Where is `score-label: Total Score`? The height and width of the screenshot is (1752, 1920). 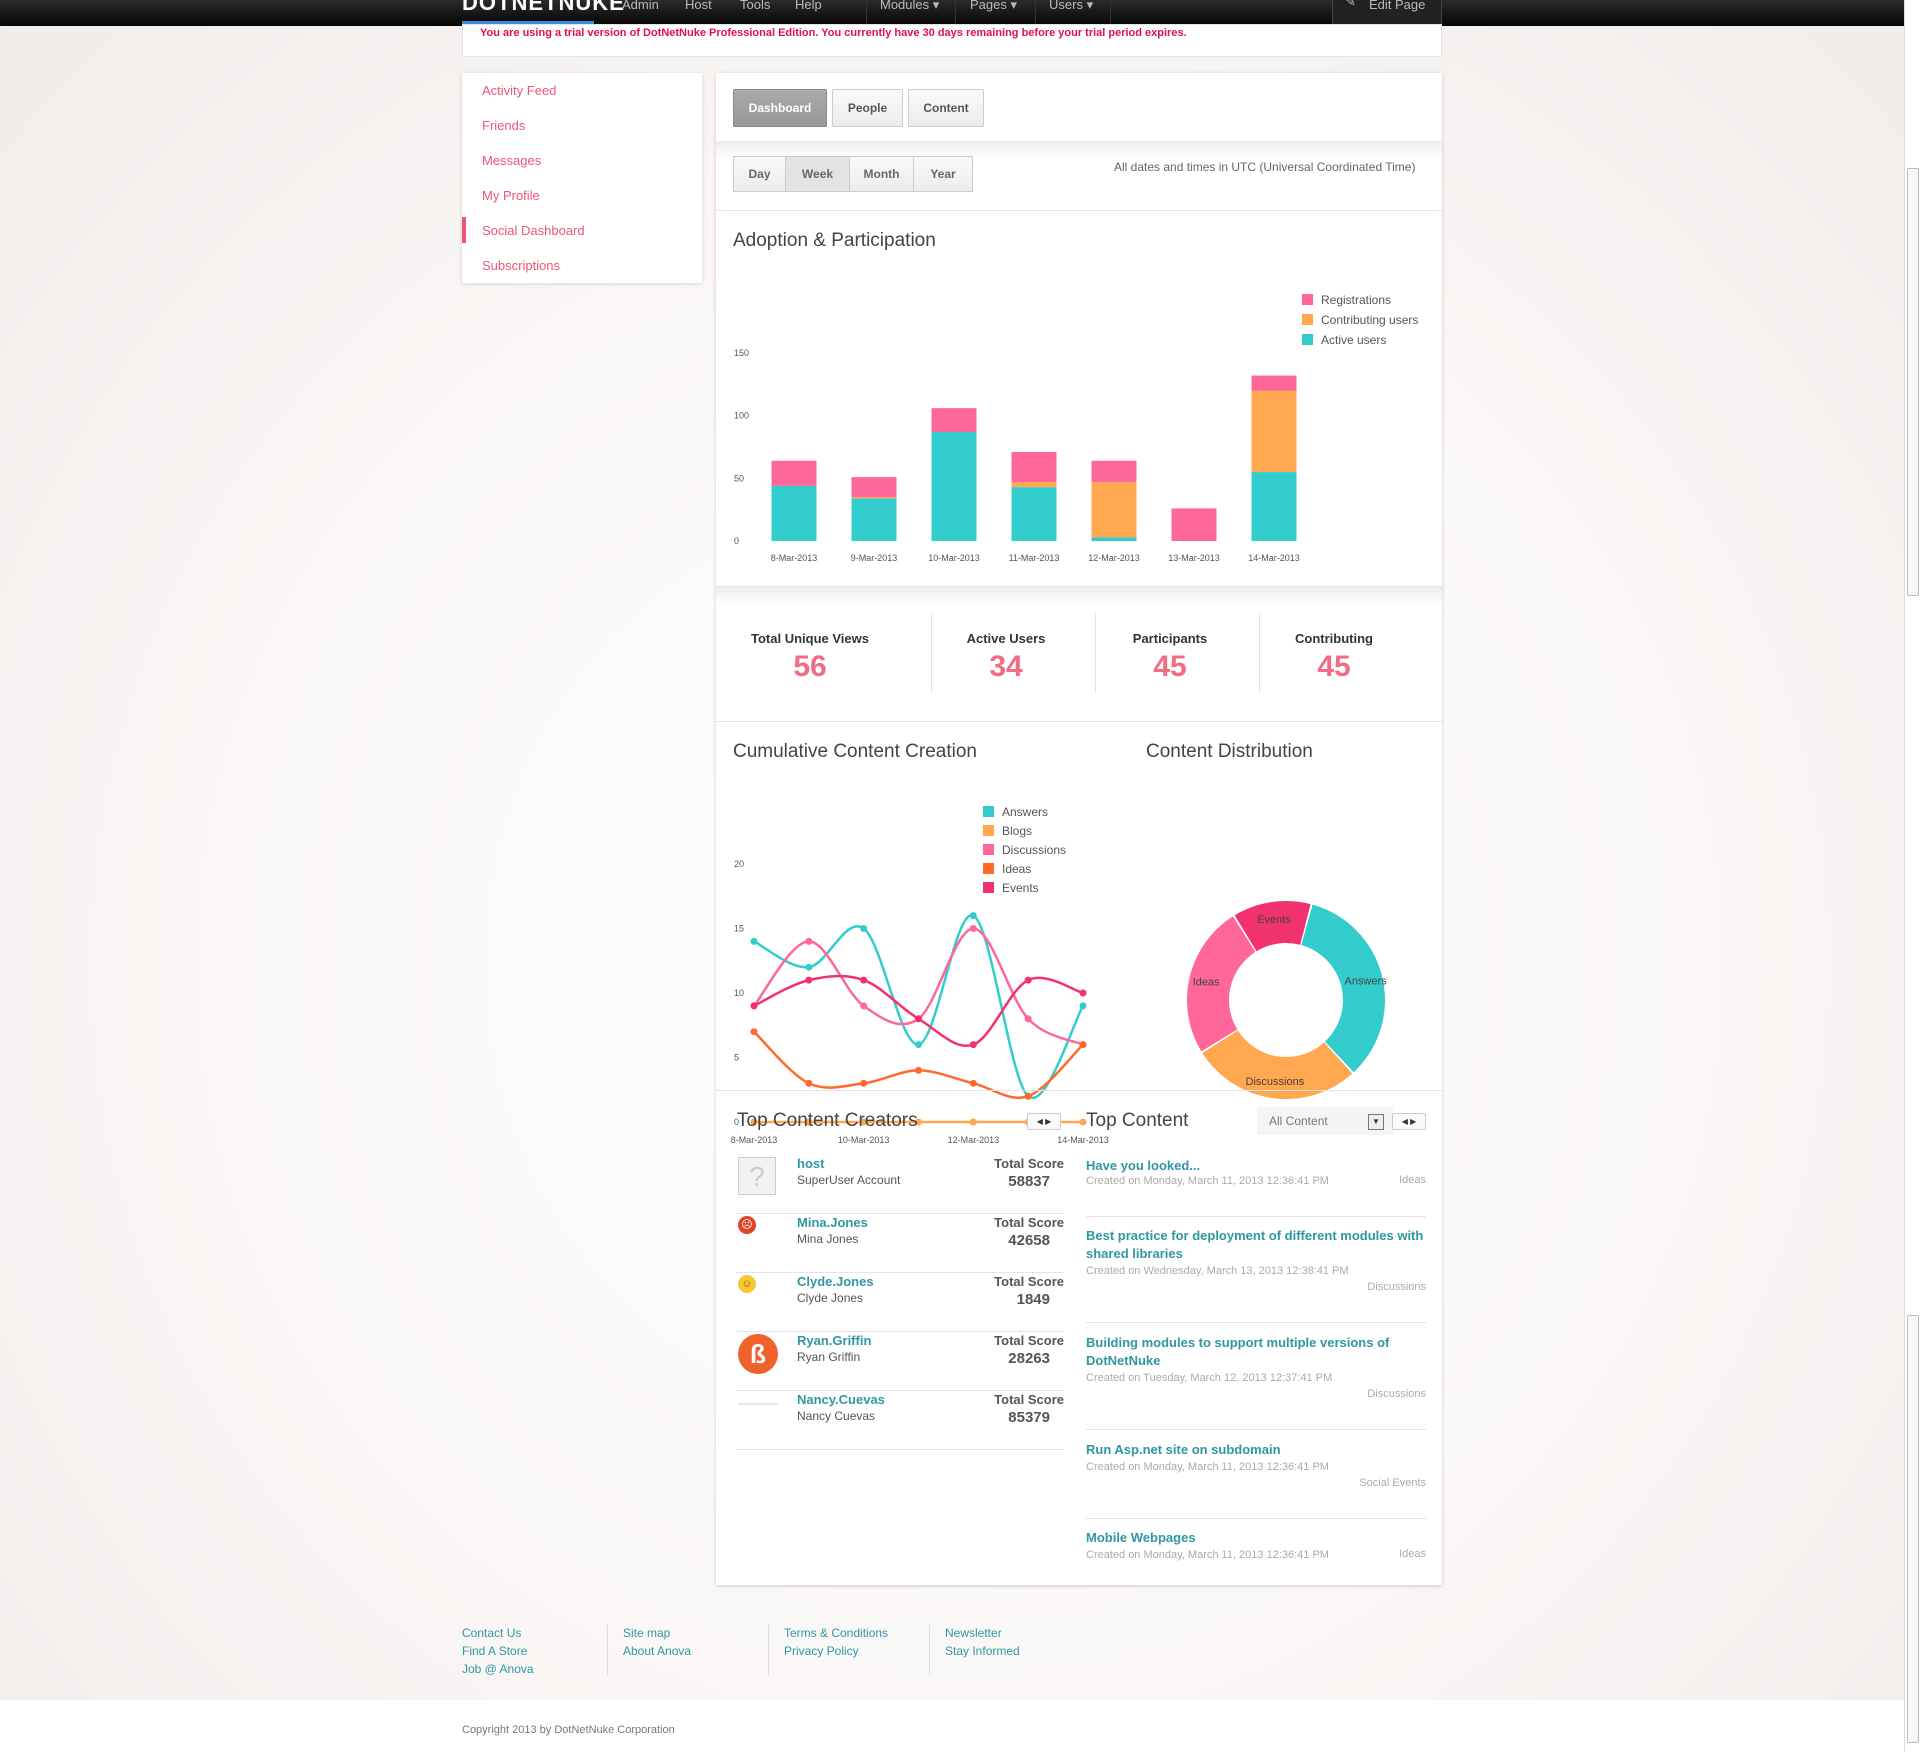
score-label: Total Score is located at coordinates (1029, 1399).